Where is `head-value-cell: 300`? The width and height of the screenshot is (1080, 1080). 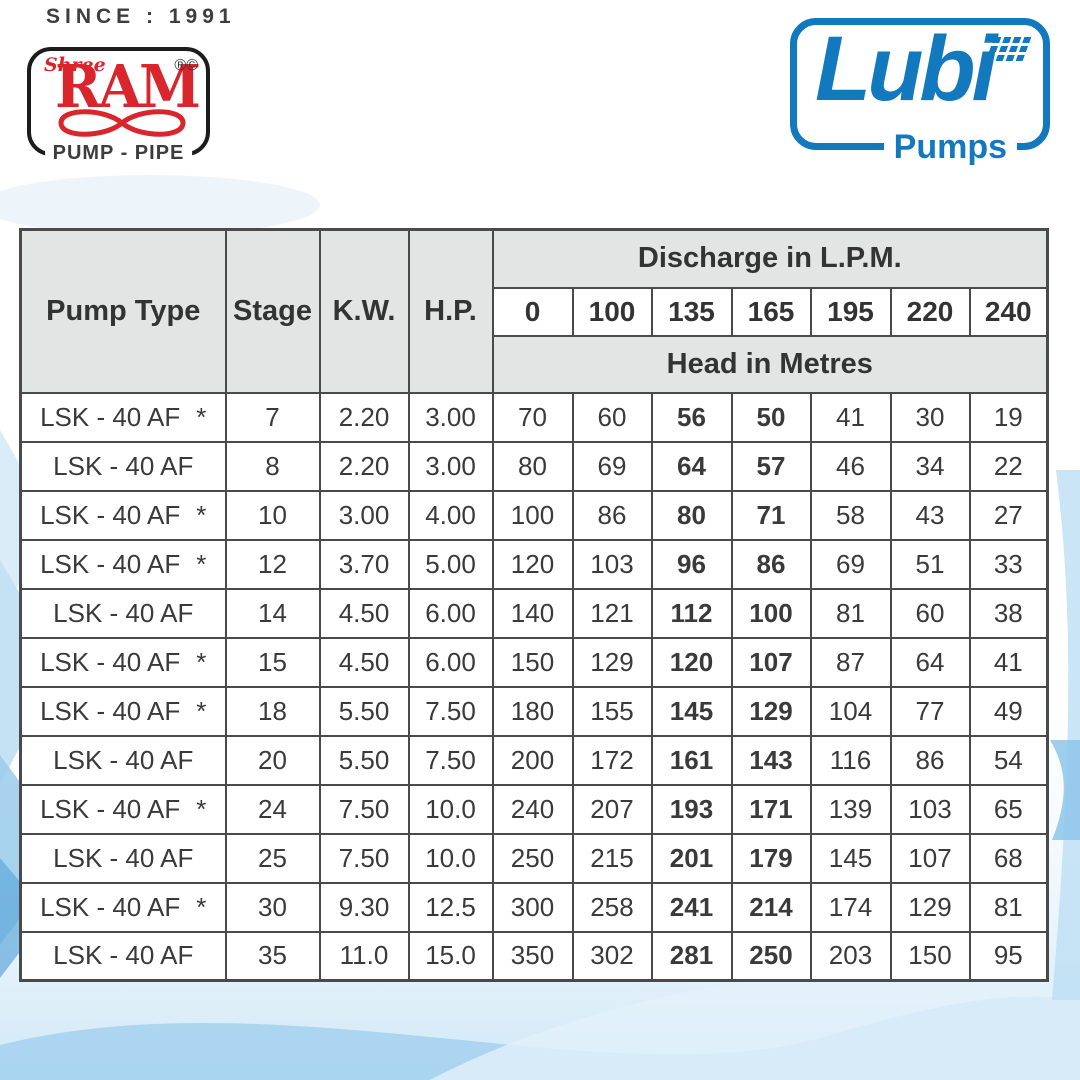 head-value-cell: 300 is located at coordinates (532, 907).